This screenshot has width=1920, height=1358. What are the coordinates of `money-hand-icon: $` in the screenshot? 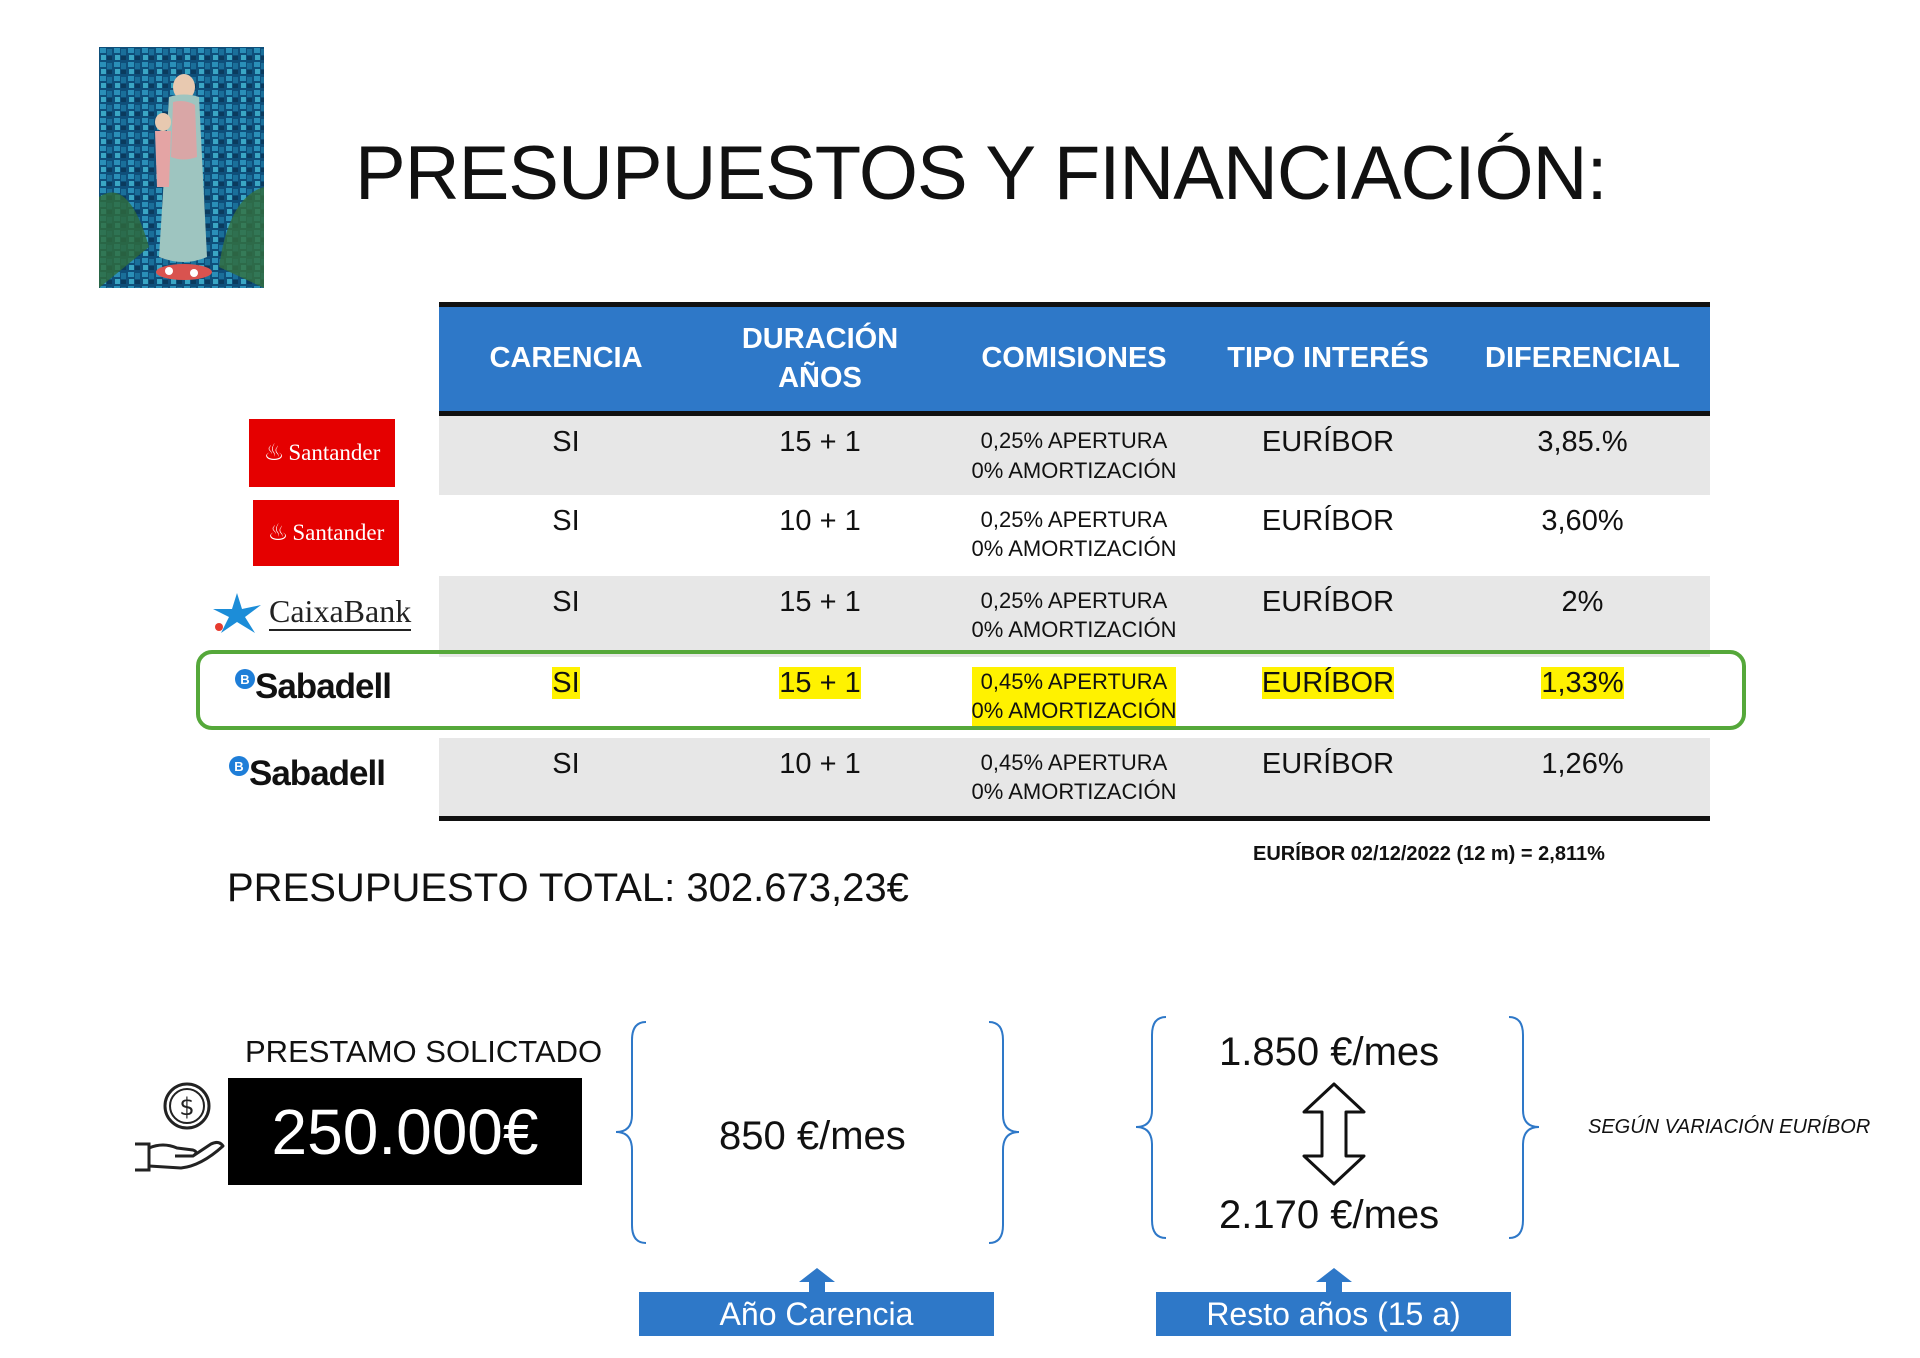 It's located at (180, 1127).